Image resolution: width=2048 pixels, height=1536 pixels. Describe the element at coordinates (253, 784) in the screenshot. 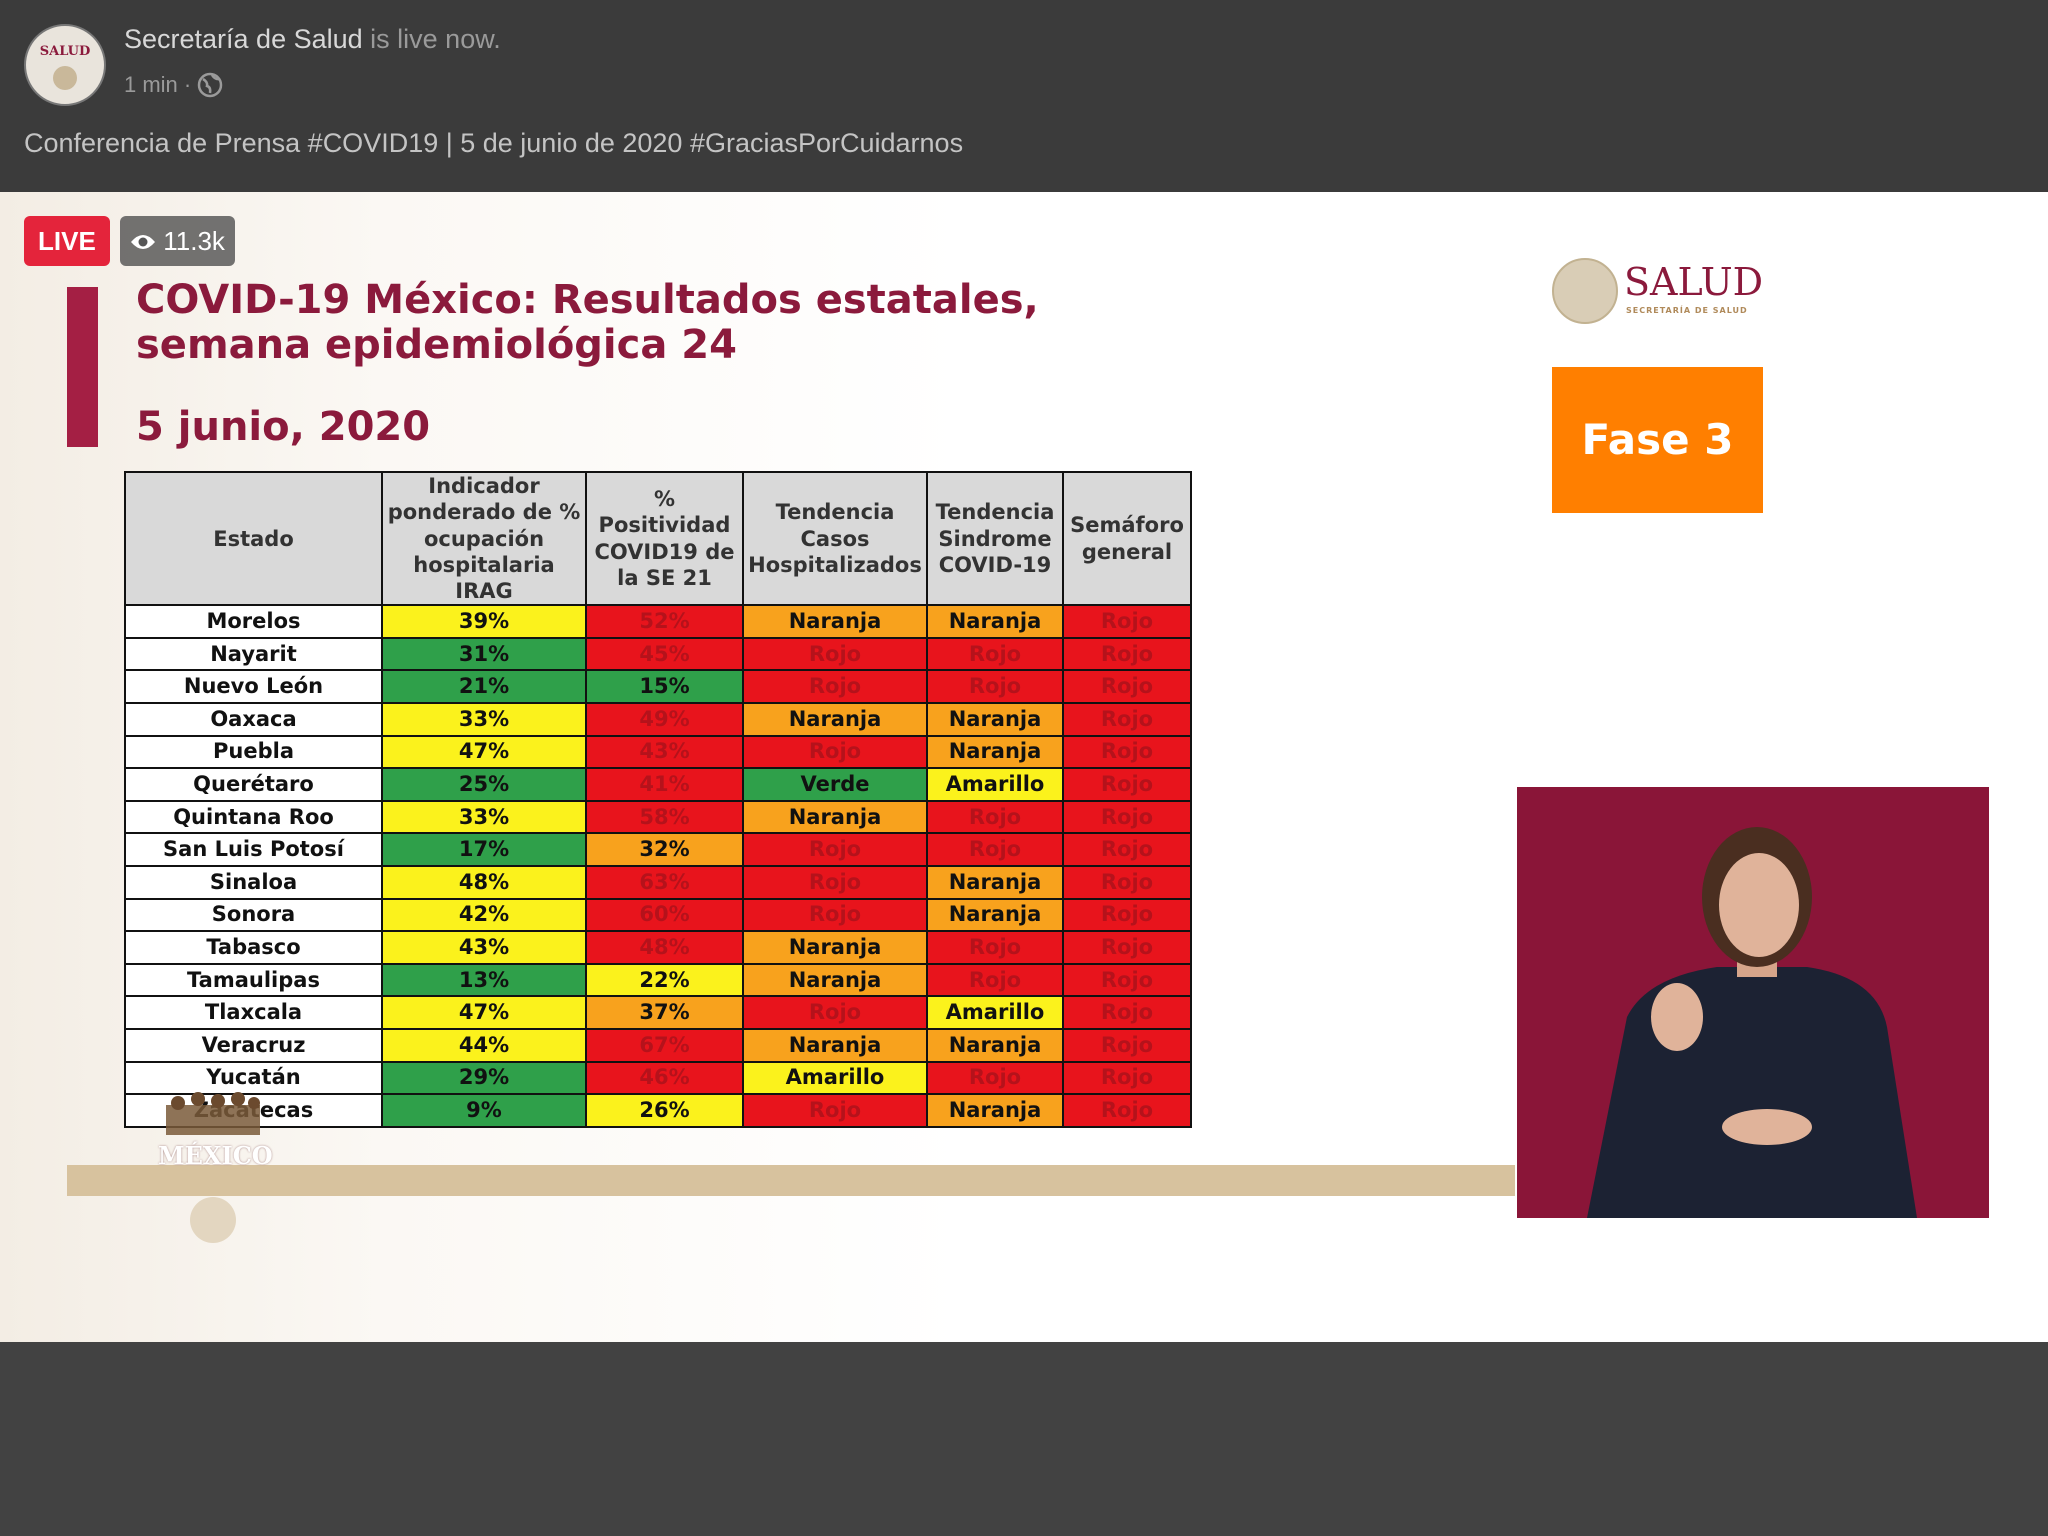

I see `state-cell: Querétaro` at that location.